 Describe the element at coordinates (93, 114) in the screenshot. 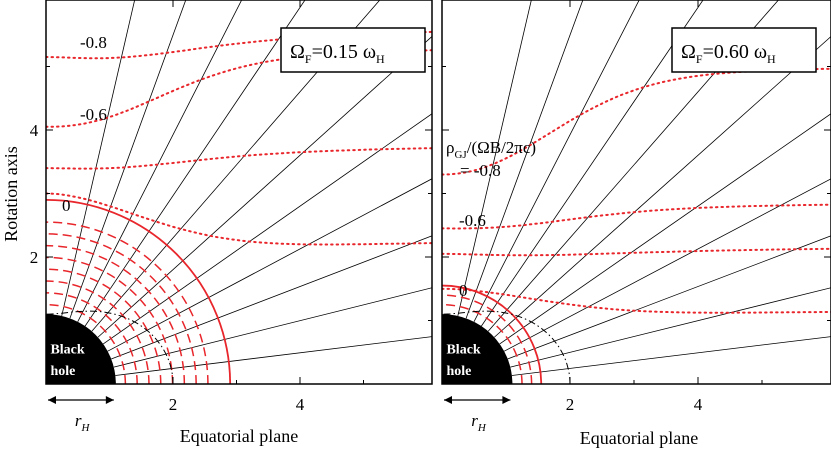

I see `left-contour-label-1: -0.6` at that location.